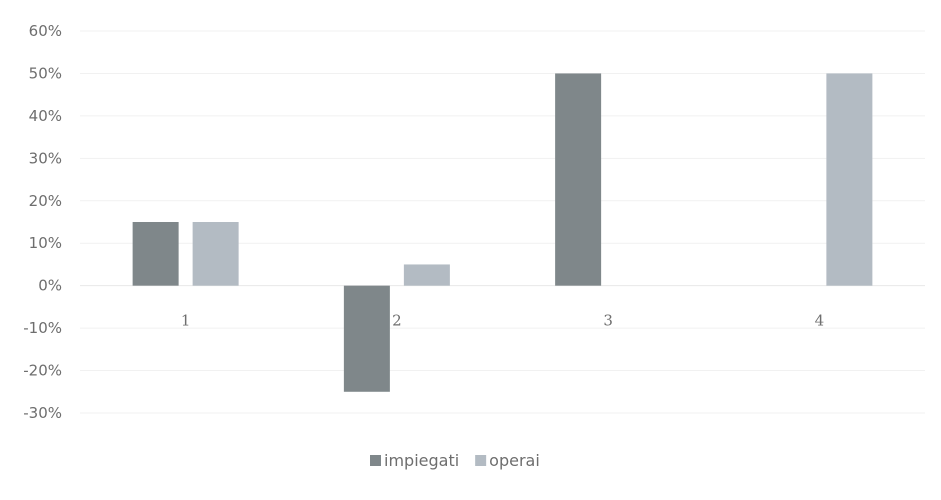  What do you see at coordinates (502, 321) in the screenshot?
I see `x-axis-ticks: 1 2 3 4` at bounding box center [502, 321].